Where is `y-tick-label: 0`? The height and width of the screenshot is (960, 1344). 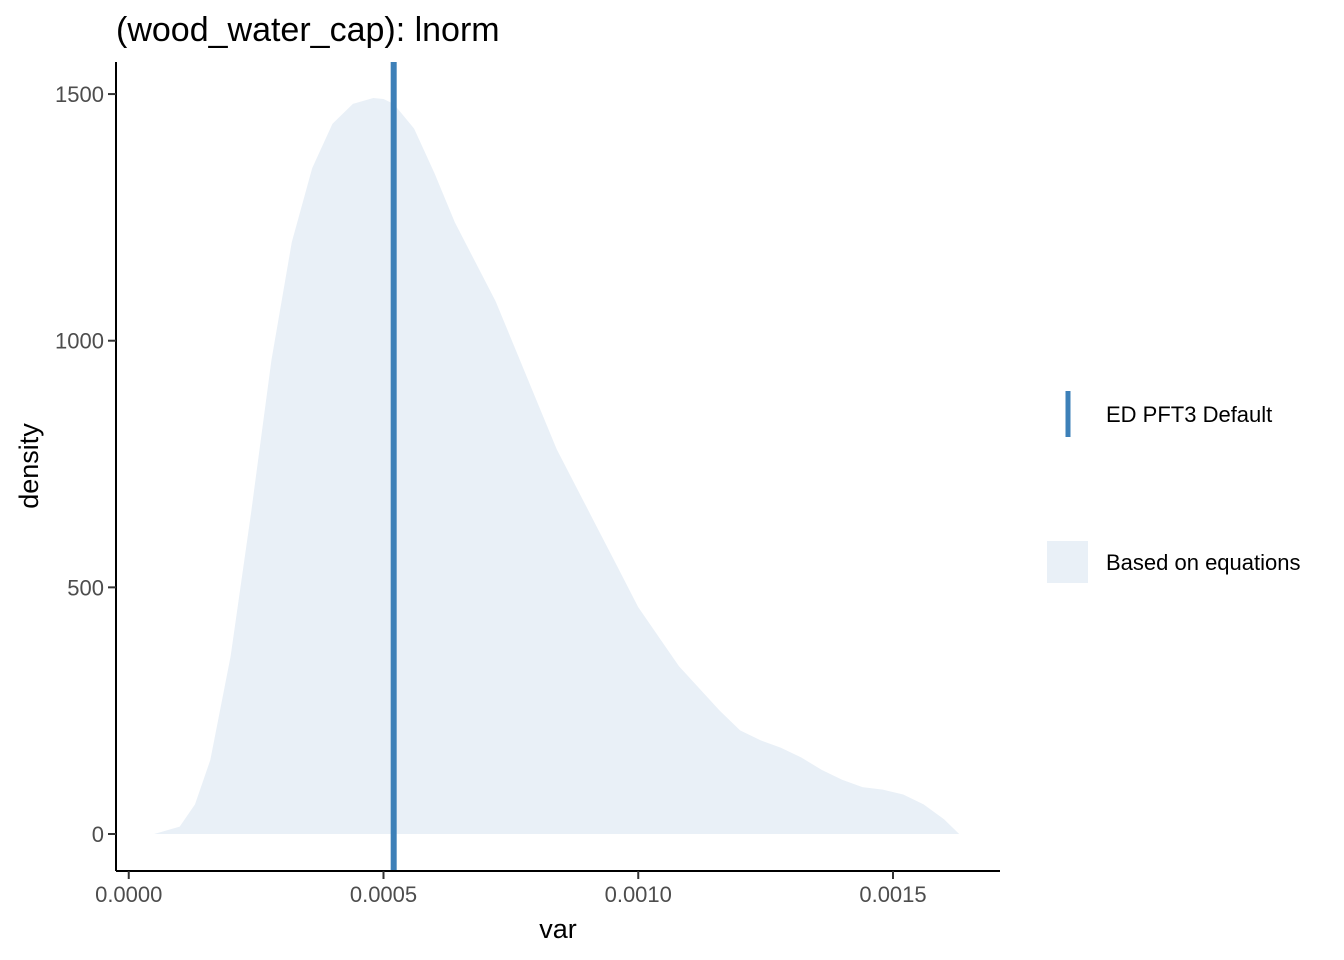 y-tick-label: 0 is located at coordinates (98, 834).